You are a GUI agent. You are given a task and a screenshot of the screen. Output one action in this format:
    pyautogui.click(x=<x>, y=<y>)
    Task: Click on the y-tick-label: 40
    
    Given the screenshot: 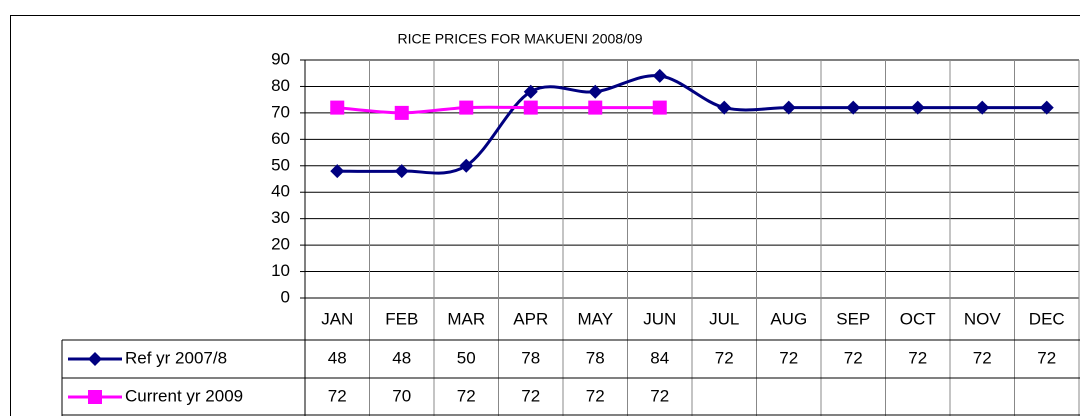 What is the action you would take?
    pyautogui.click(x=280, y=191)
    